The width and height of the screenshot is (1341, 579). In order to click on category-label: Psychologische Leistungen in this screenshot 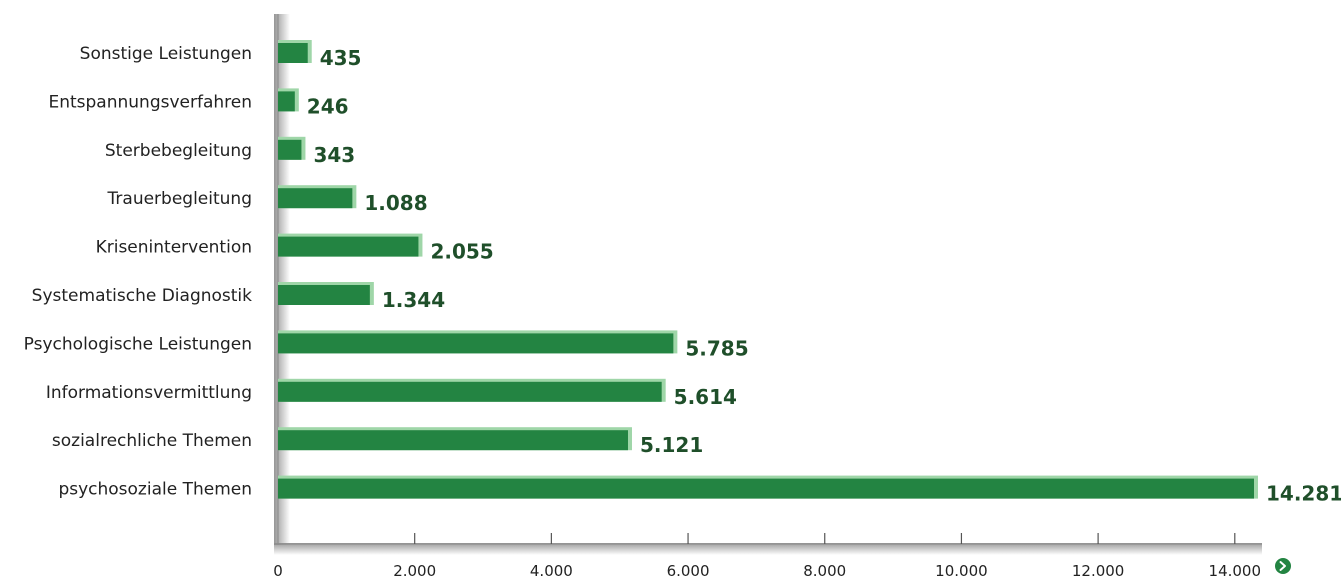, I will do `click(138, 344)`.